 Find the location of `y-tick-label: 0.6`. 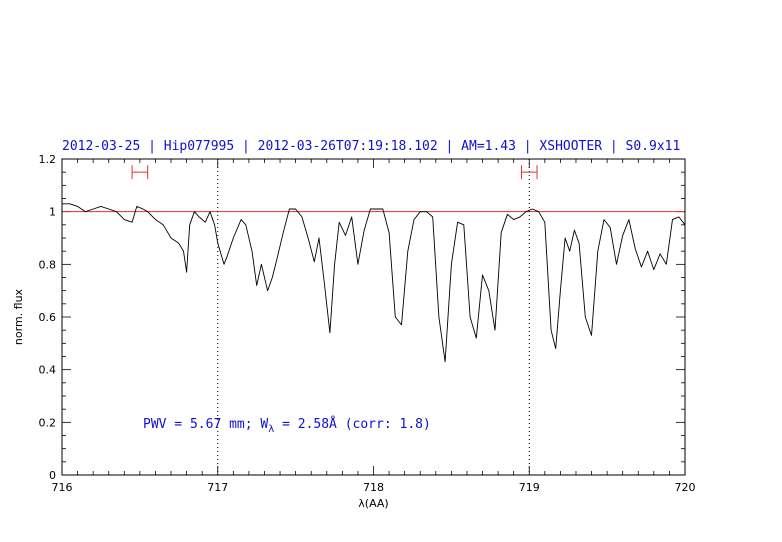

y-tick-label: 0.6 is located at coordinates (48, 317).